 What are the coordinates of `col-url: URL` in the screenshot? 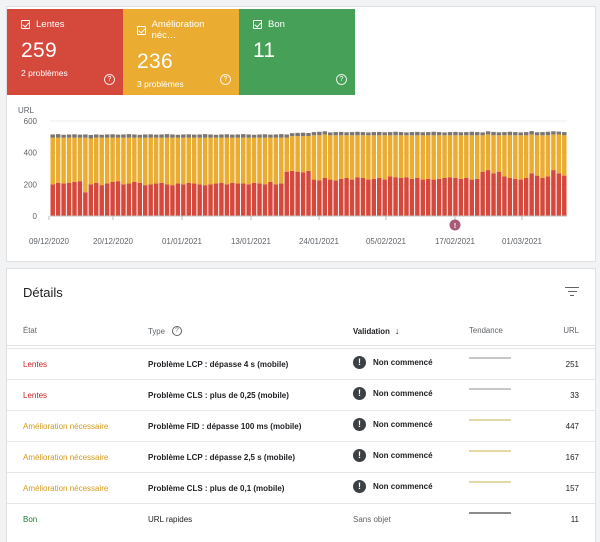 It's located at (571, 330).